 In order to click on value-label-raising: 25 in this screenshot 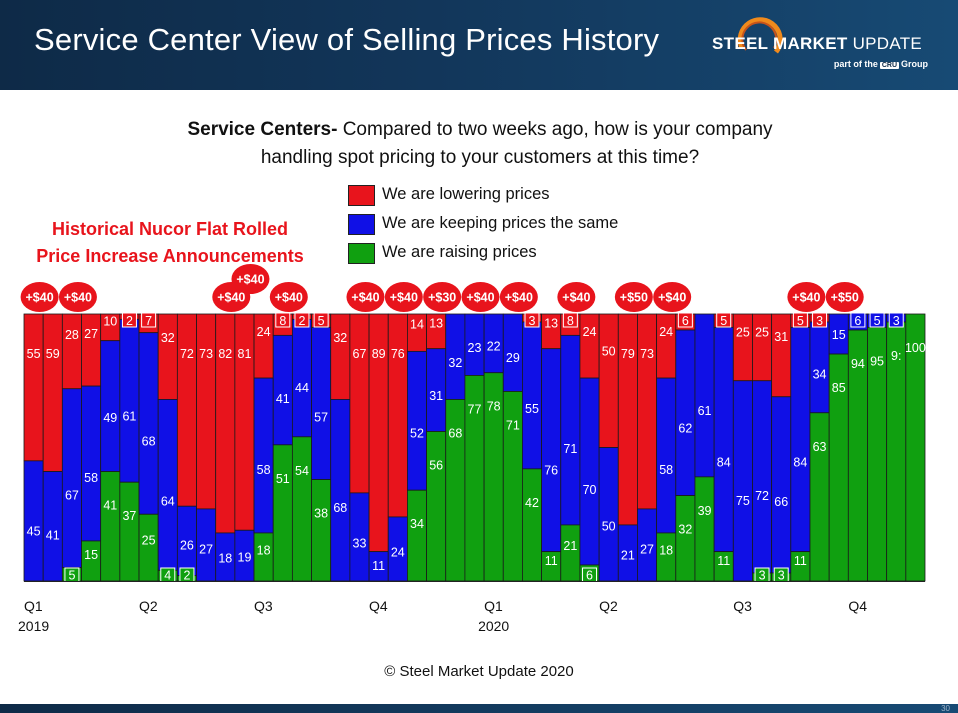, I will do `click(149, 540)`.